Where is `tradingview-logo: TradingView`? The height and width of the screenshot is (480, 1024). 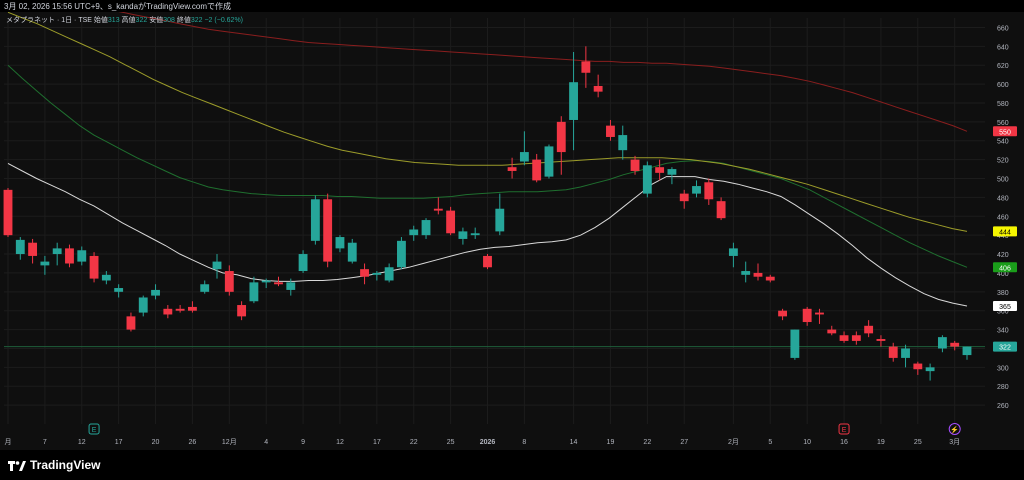
tradingview-logo: TradingView is located at coordinates (54, 465).